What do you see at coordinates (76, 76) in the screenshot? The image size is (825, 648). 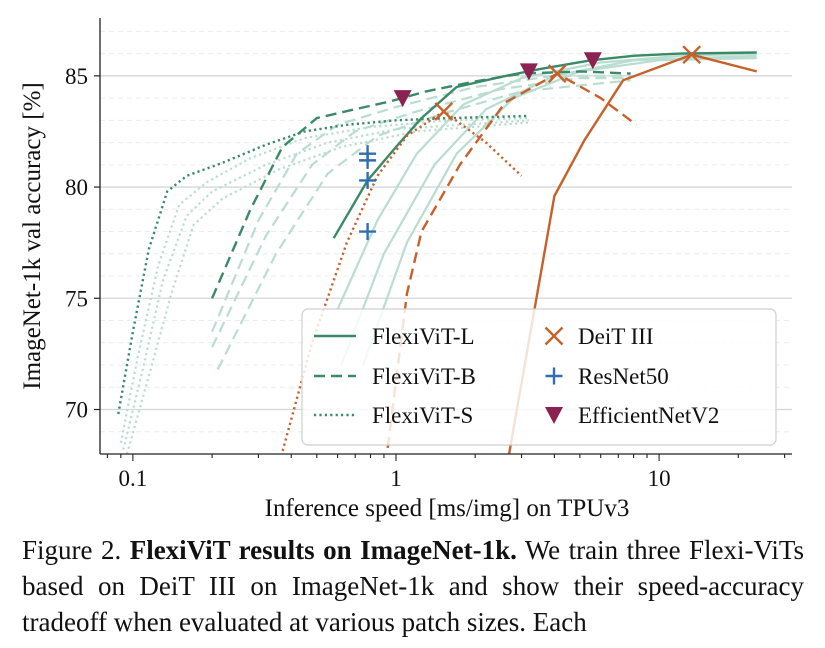 I see `y-tick-label: 85` at bounding box center [76, 76].